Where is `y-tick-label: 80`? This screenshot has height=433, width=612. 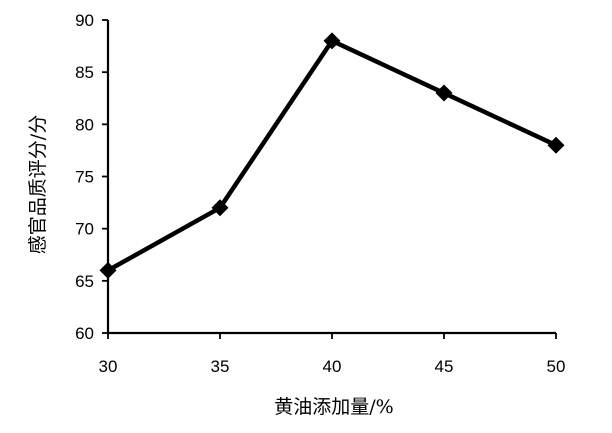 y-tick-label: 80 is located at coordinates (84, 124).